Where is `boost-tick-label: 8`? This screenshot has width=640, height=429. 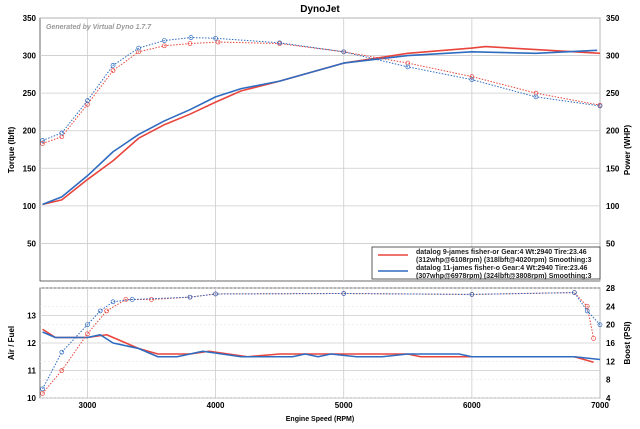
boost-tick-label: 8 is located at coordinates (608, 380).